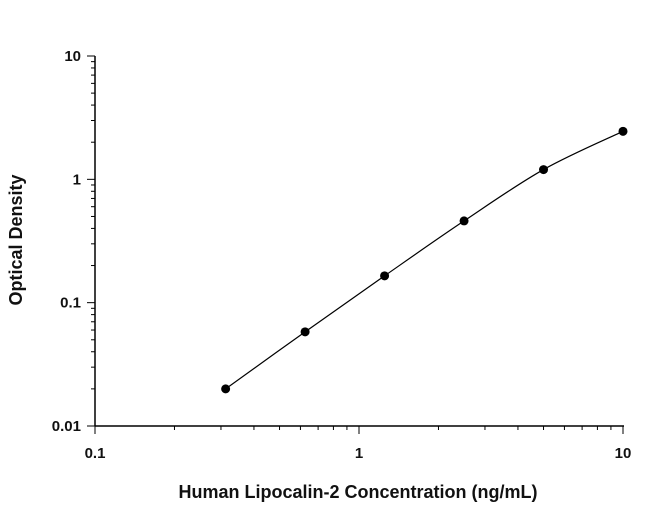 Image resolution: width=650 pixels, height=506 pixels. Describe the element at coordinates (95, 453) in the screenshot. I see `x-tick-label: 0.1` at that location.